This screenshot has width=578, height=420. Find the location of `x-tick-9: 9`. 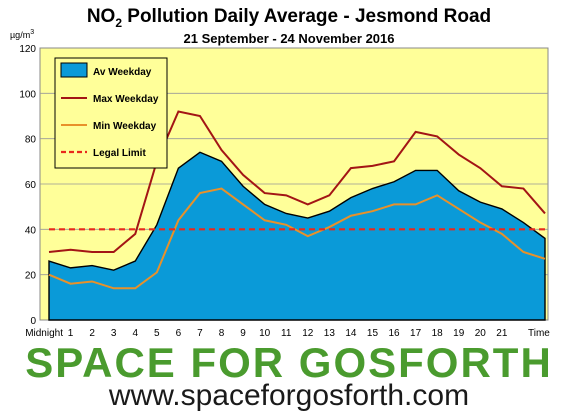

x-tick-9: 9 is located at coordinates (243, 333).